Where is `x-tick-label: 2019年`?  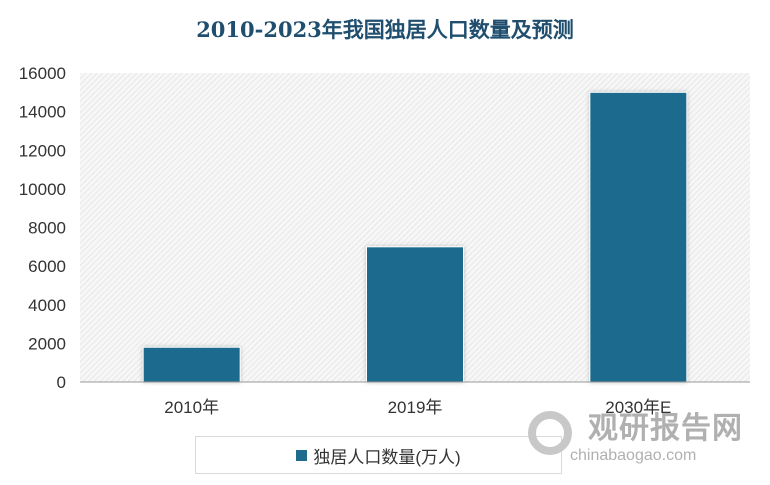 x-tick-label: 2019年 is located at coordinates (415, 407).